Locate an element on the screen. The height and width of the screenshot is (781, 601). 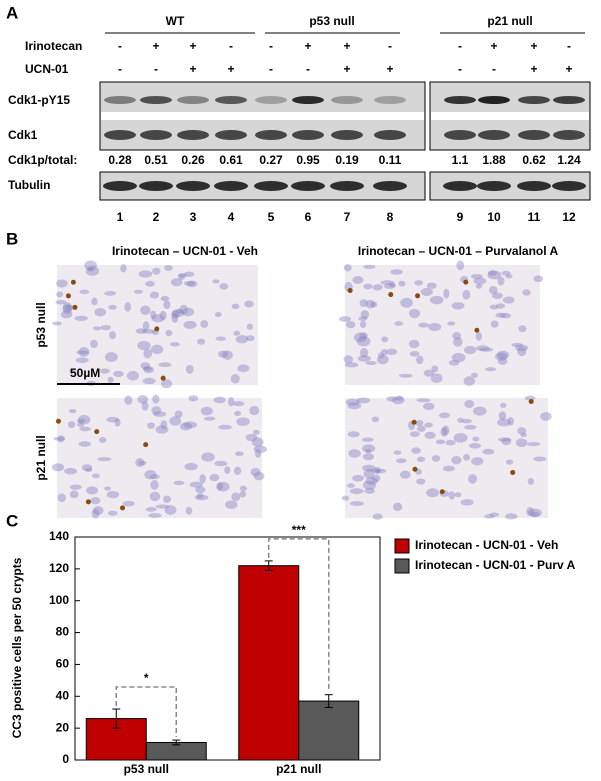
lane-number: 12 is located at coordinates (569, 217).